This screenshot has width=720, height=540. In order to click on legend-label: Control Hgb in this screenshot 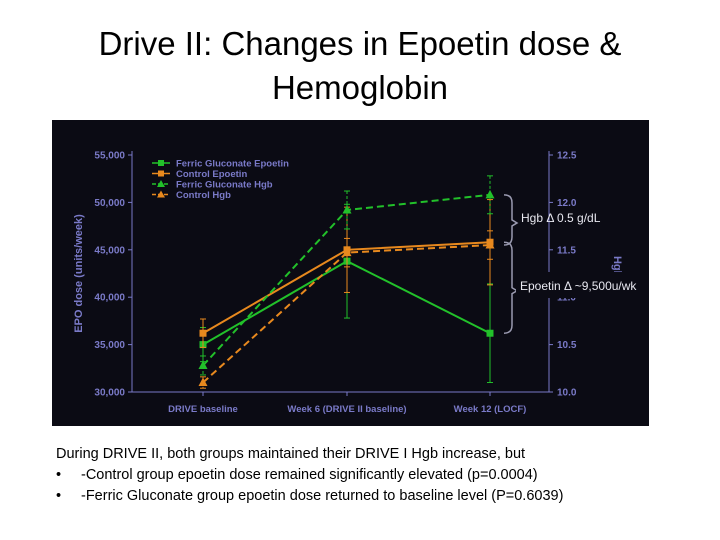, I will do `click(203, 195)`.